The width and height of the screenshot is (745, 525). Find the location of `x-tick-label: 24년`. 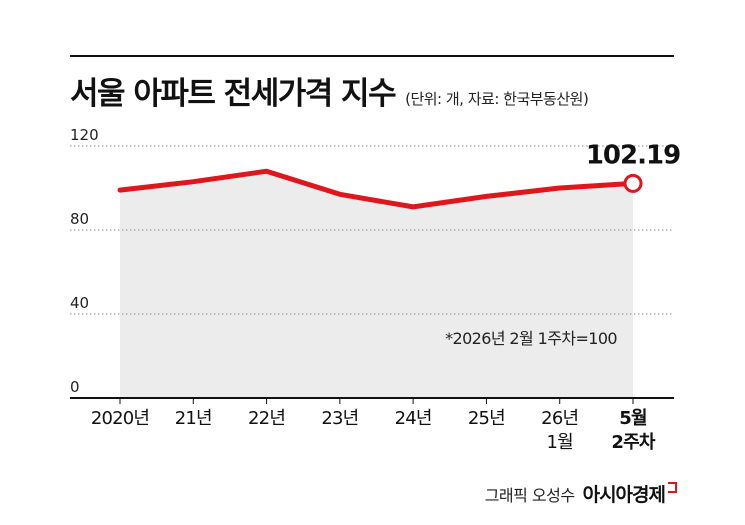

x-tick-label: 24년 is located at coordinates (413, 418).